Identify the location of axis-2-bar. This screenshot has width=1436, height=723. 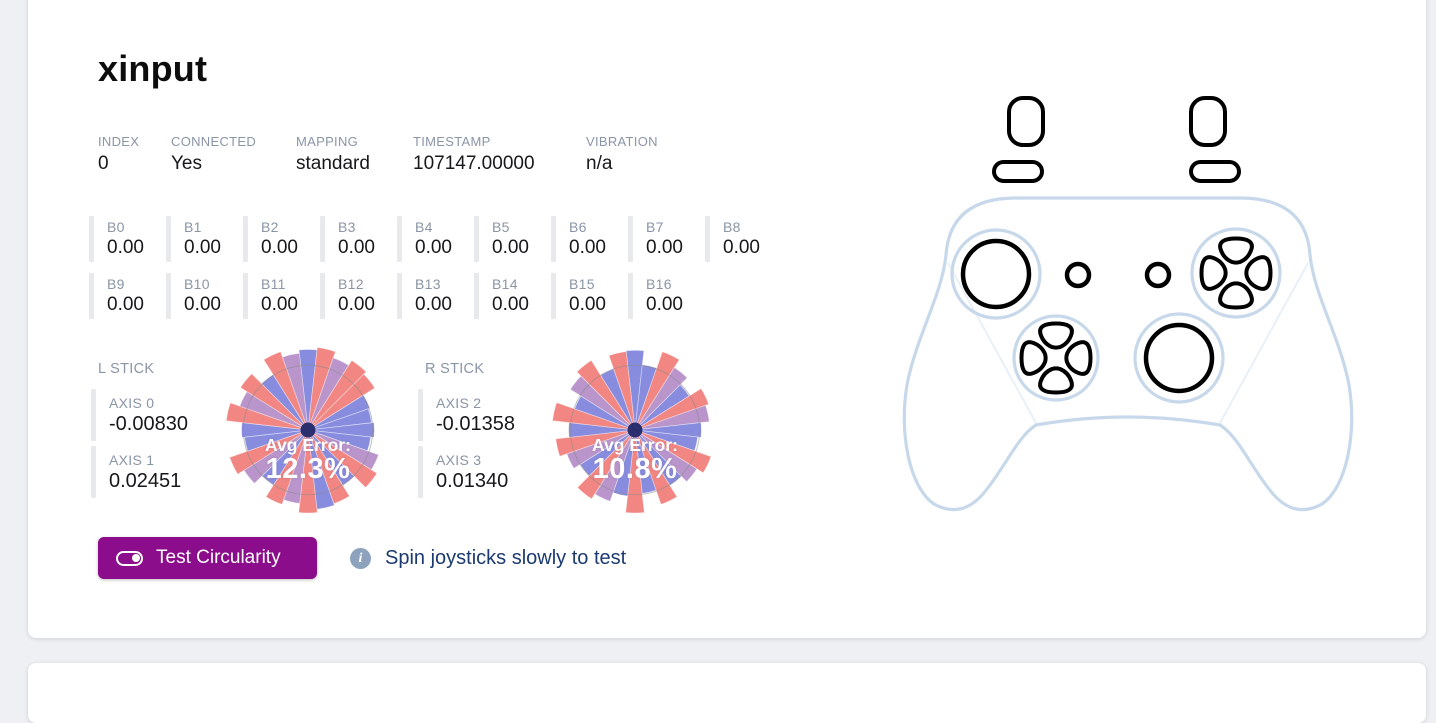
(420, 415).